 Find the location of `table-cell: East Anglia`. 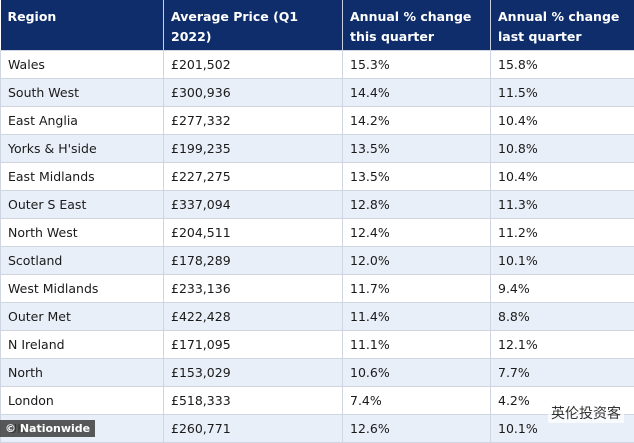

table-cell: East Anglia is located at coordinates (82, 121).